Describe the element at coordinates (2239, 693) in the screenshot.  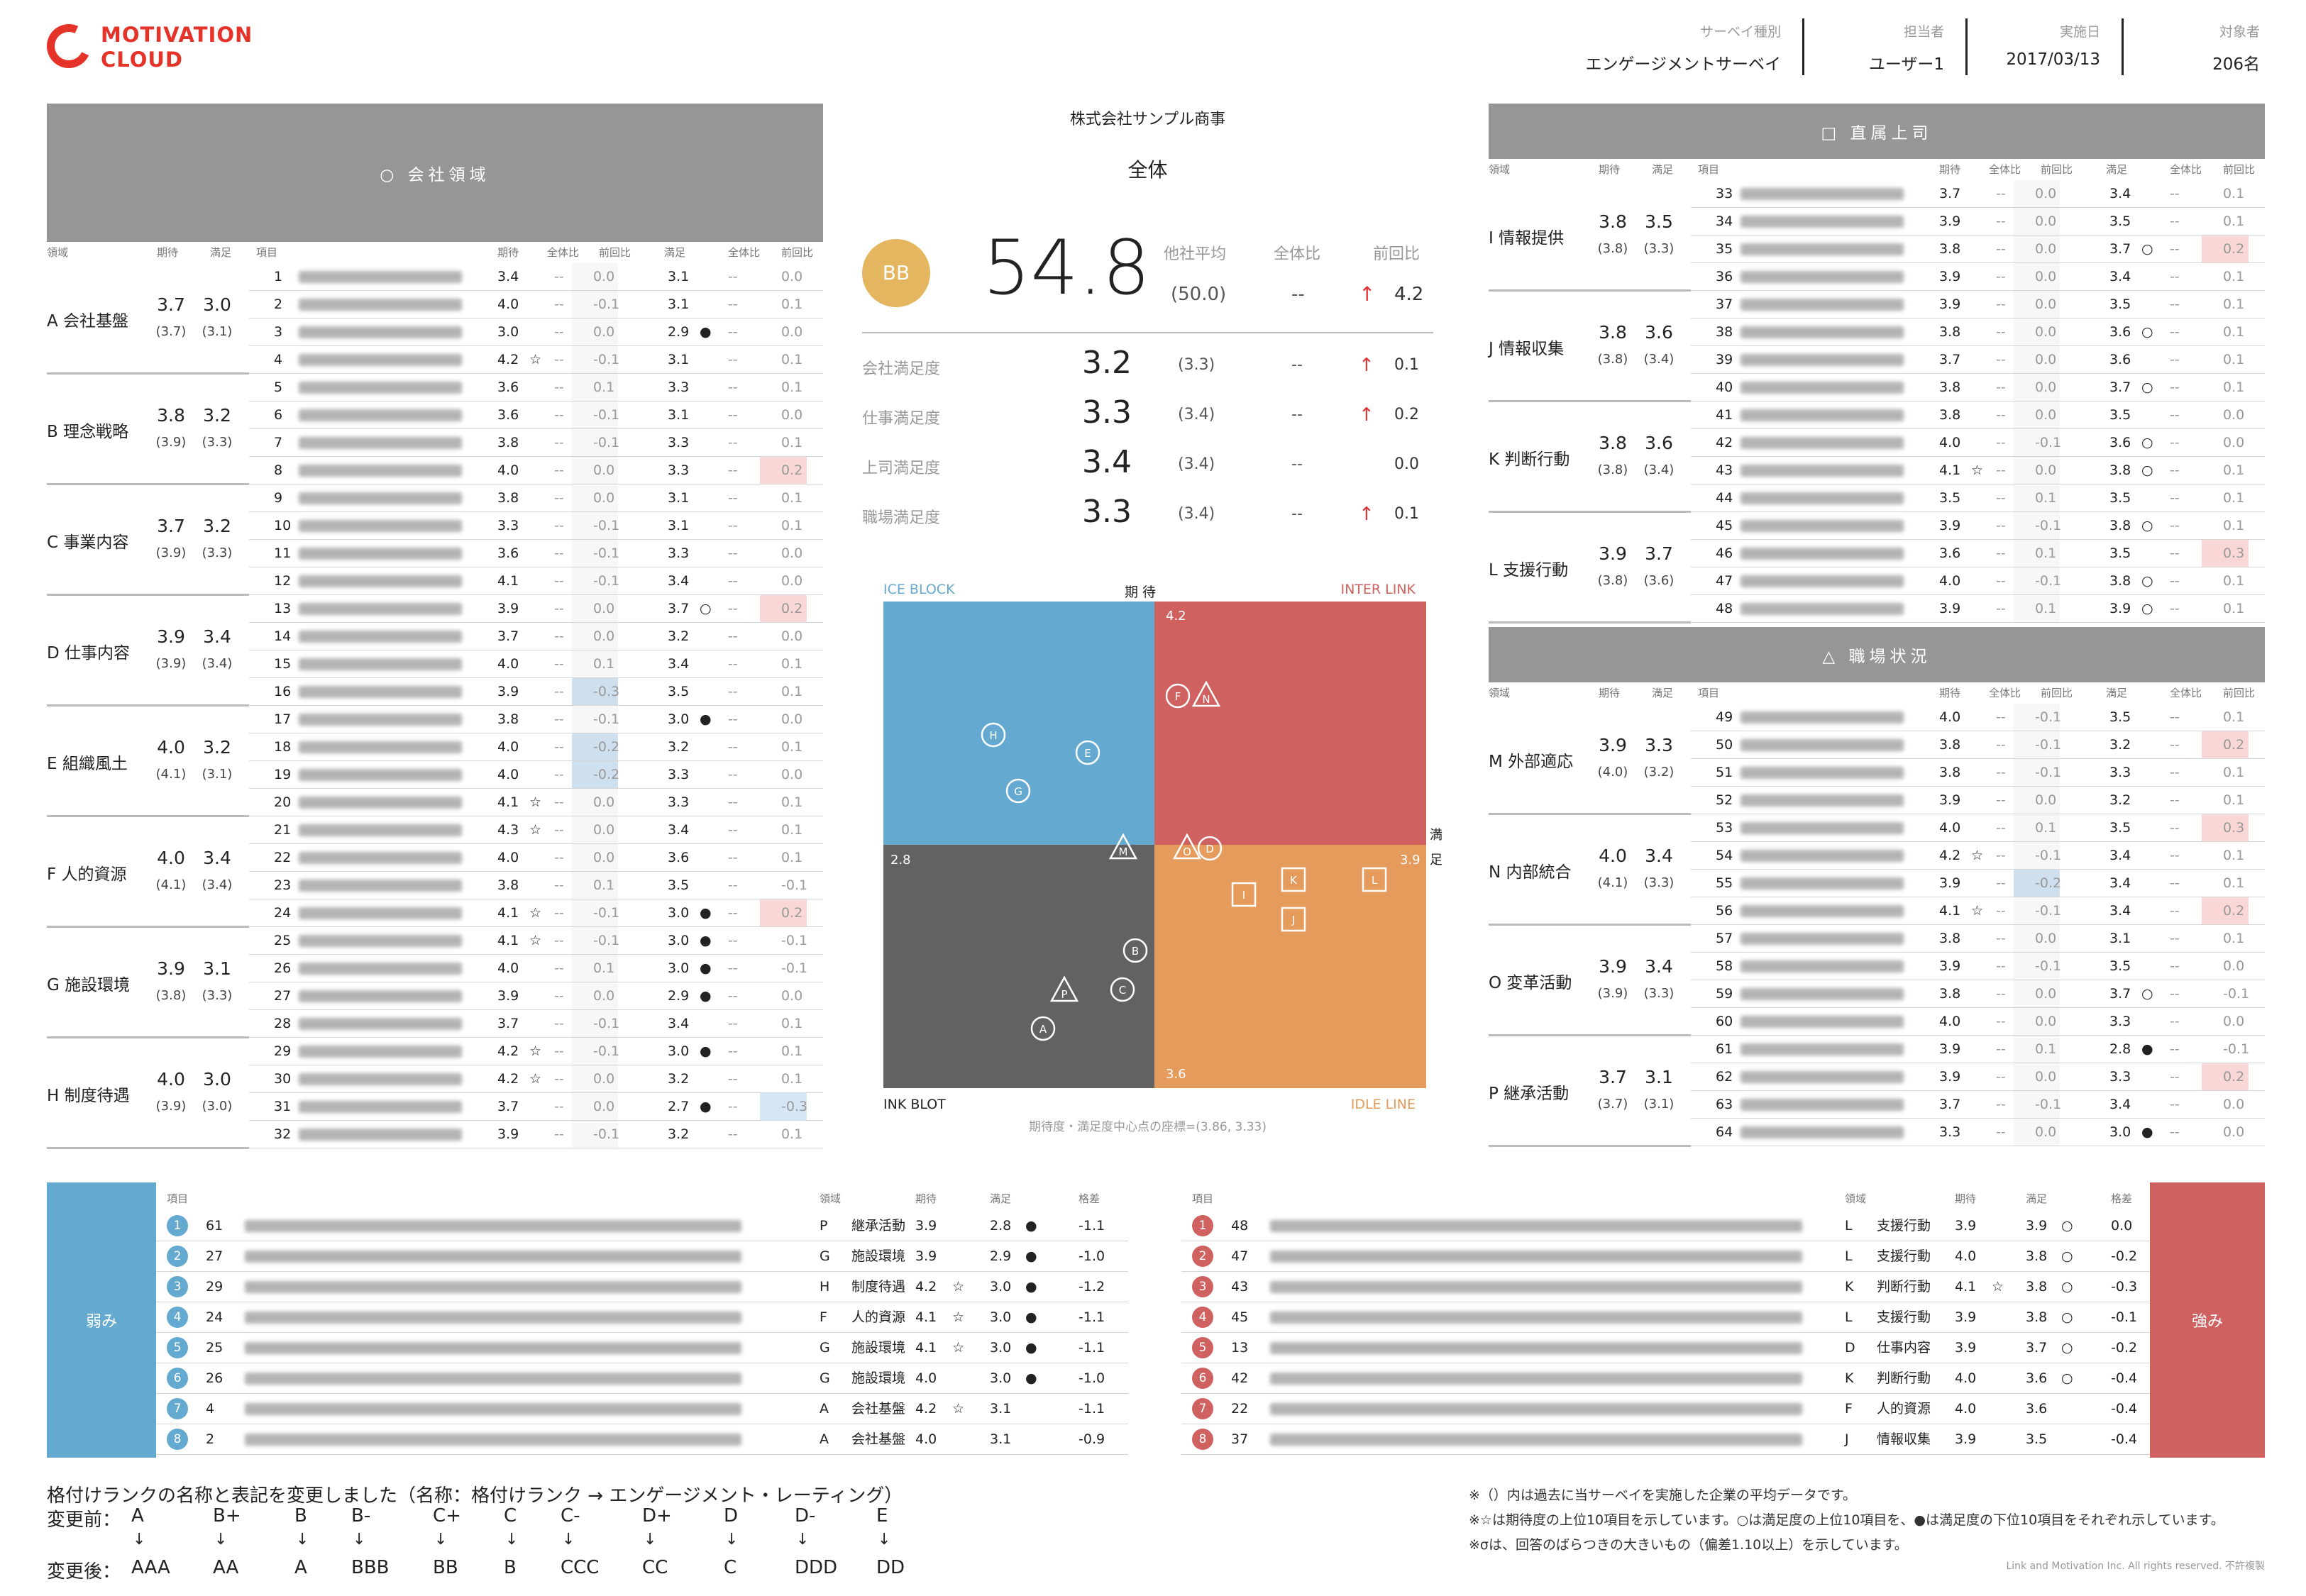
I see `column-header: 前回比` at that location.